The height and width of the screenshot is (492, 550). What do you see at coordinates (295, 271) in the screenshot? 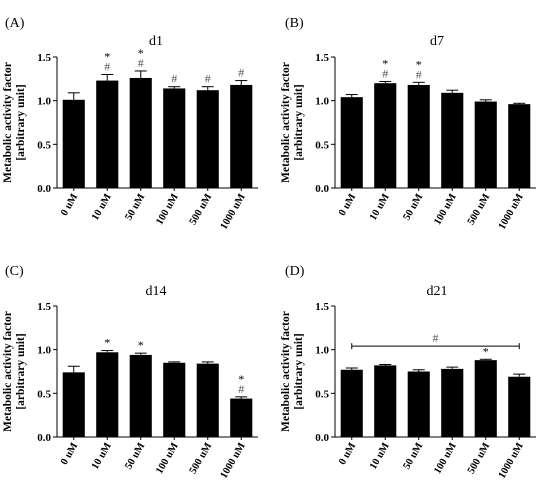
I see `panel-label: (D)` at bounding box center [295, 271].